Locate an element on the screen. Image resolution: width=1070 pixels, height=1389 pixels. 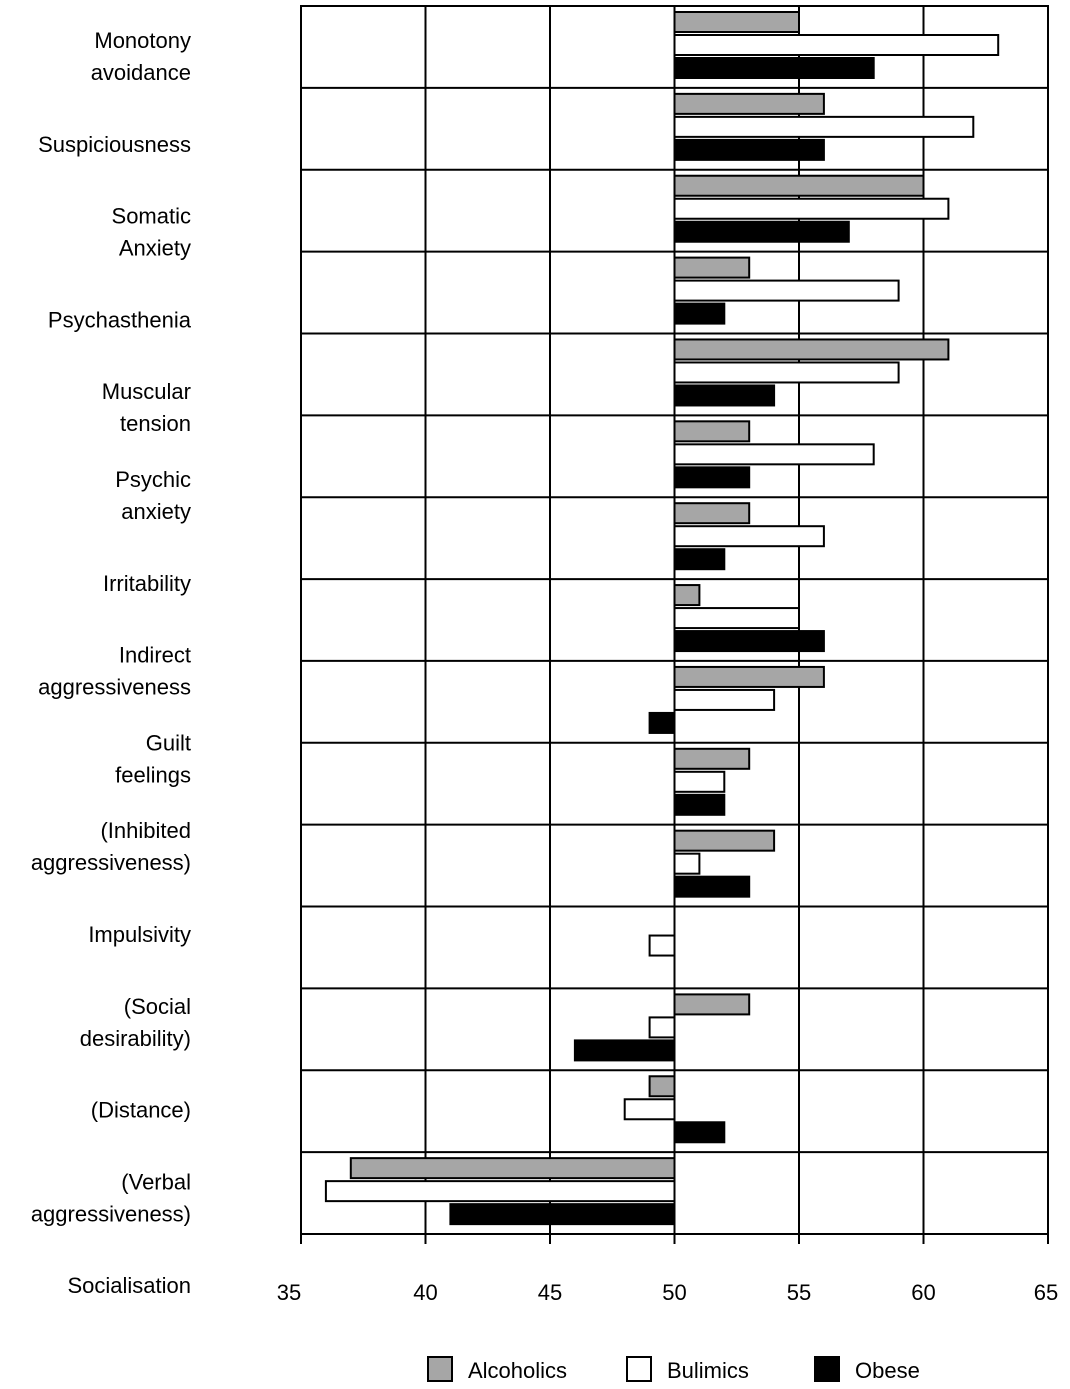
x-tick-label: 60 is located at coordinates (923, 1292).